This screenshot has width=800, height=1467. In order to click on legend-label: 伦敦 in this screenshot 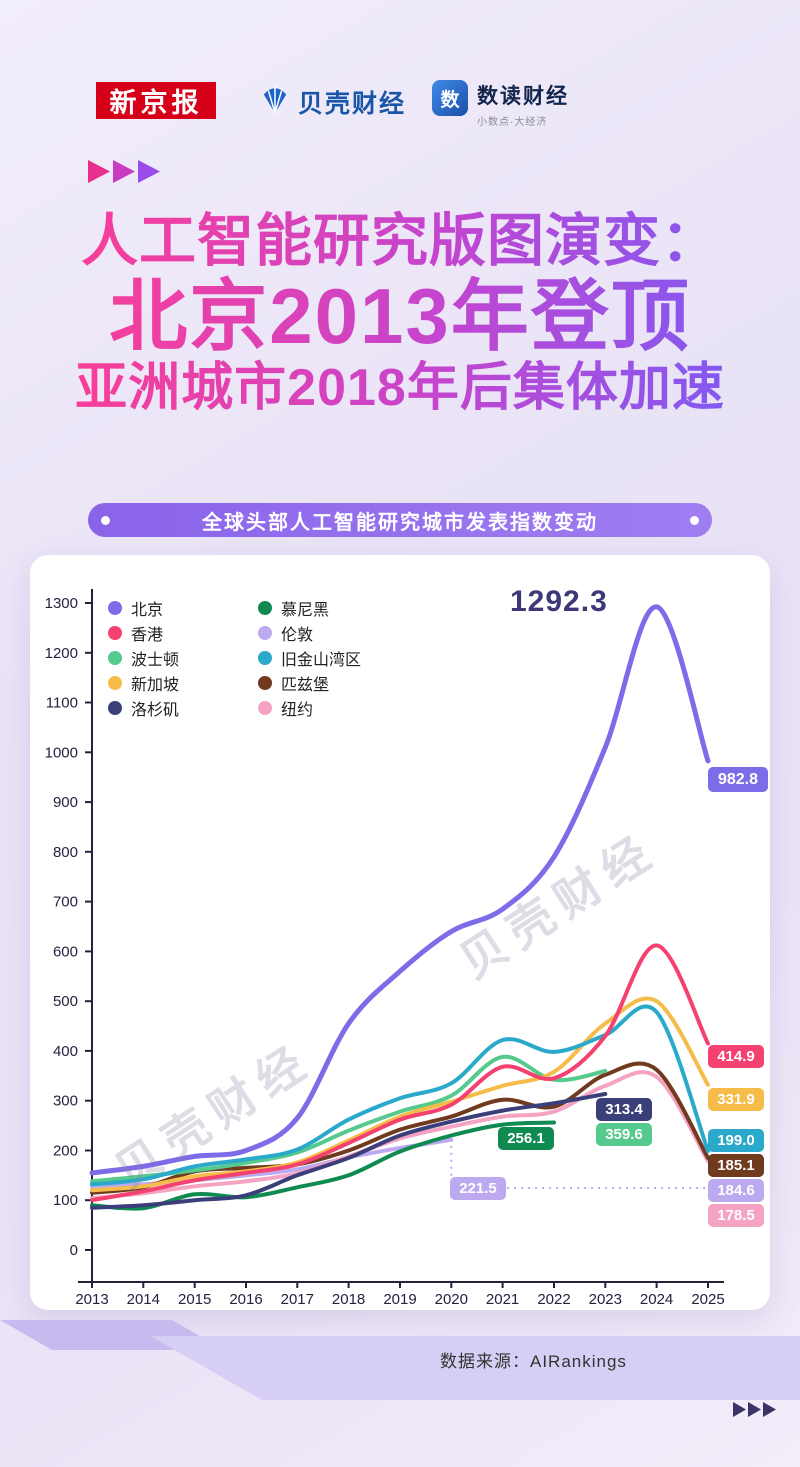, I will do `click(297, 635)`.